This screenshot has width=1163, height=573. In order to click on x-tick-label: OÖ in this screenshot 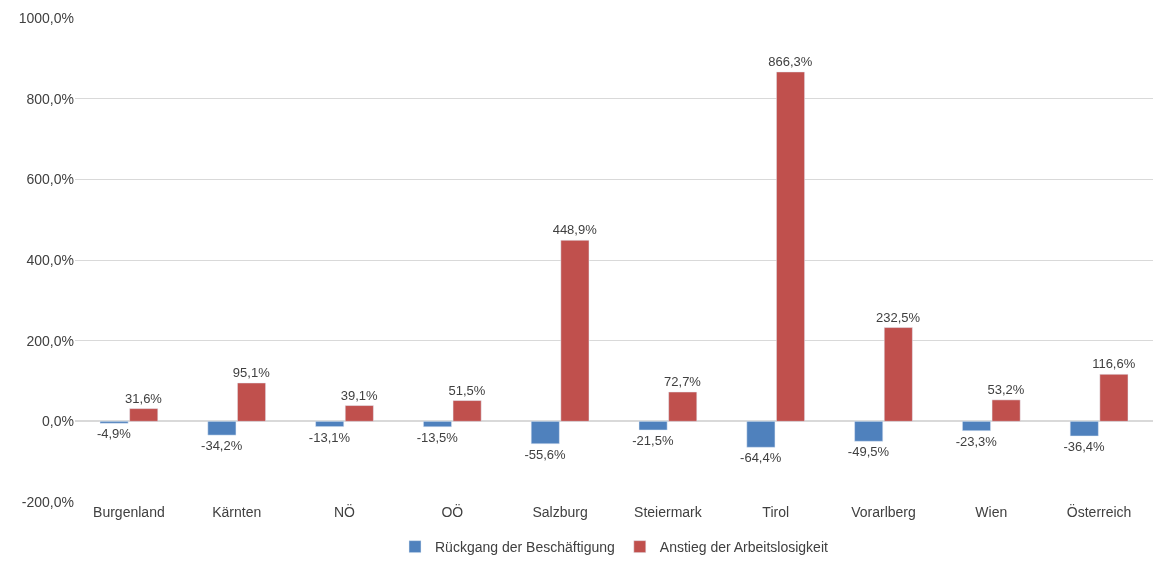, I will do `click(452, 511)`.